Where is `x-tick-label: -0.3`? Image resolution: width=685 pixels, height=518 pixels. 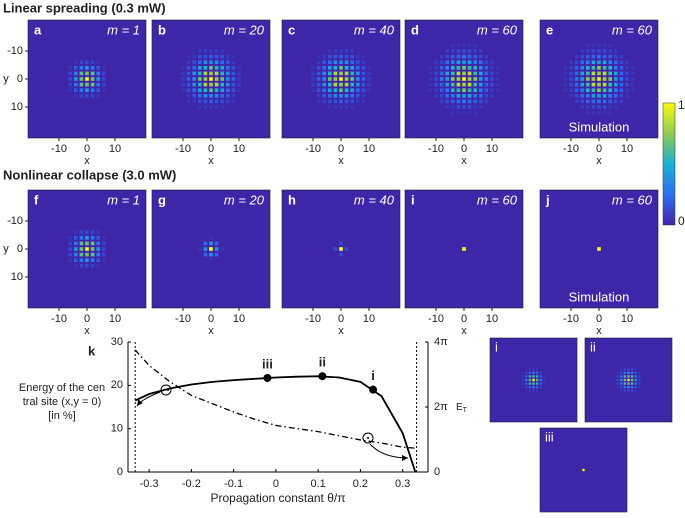 x-tick-label: -0.3 is located at coordinates (149, 484).